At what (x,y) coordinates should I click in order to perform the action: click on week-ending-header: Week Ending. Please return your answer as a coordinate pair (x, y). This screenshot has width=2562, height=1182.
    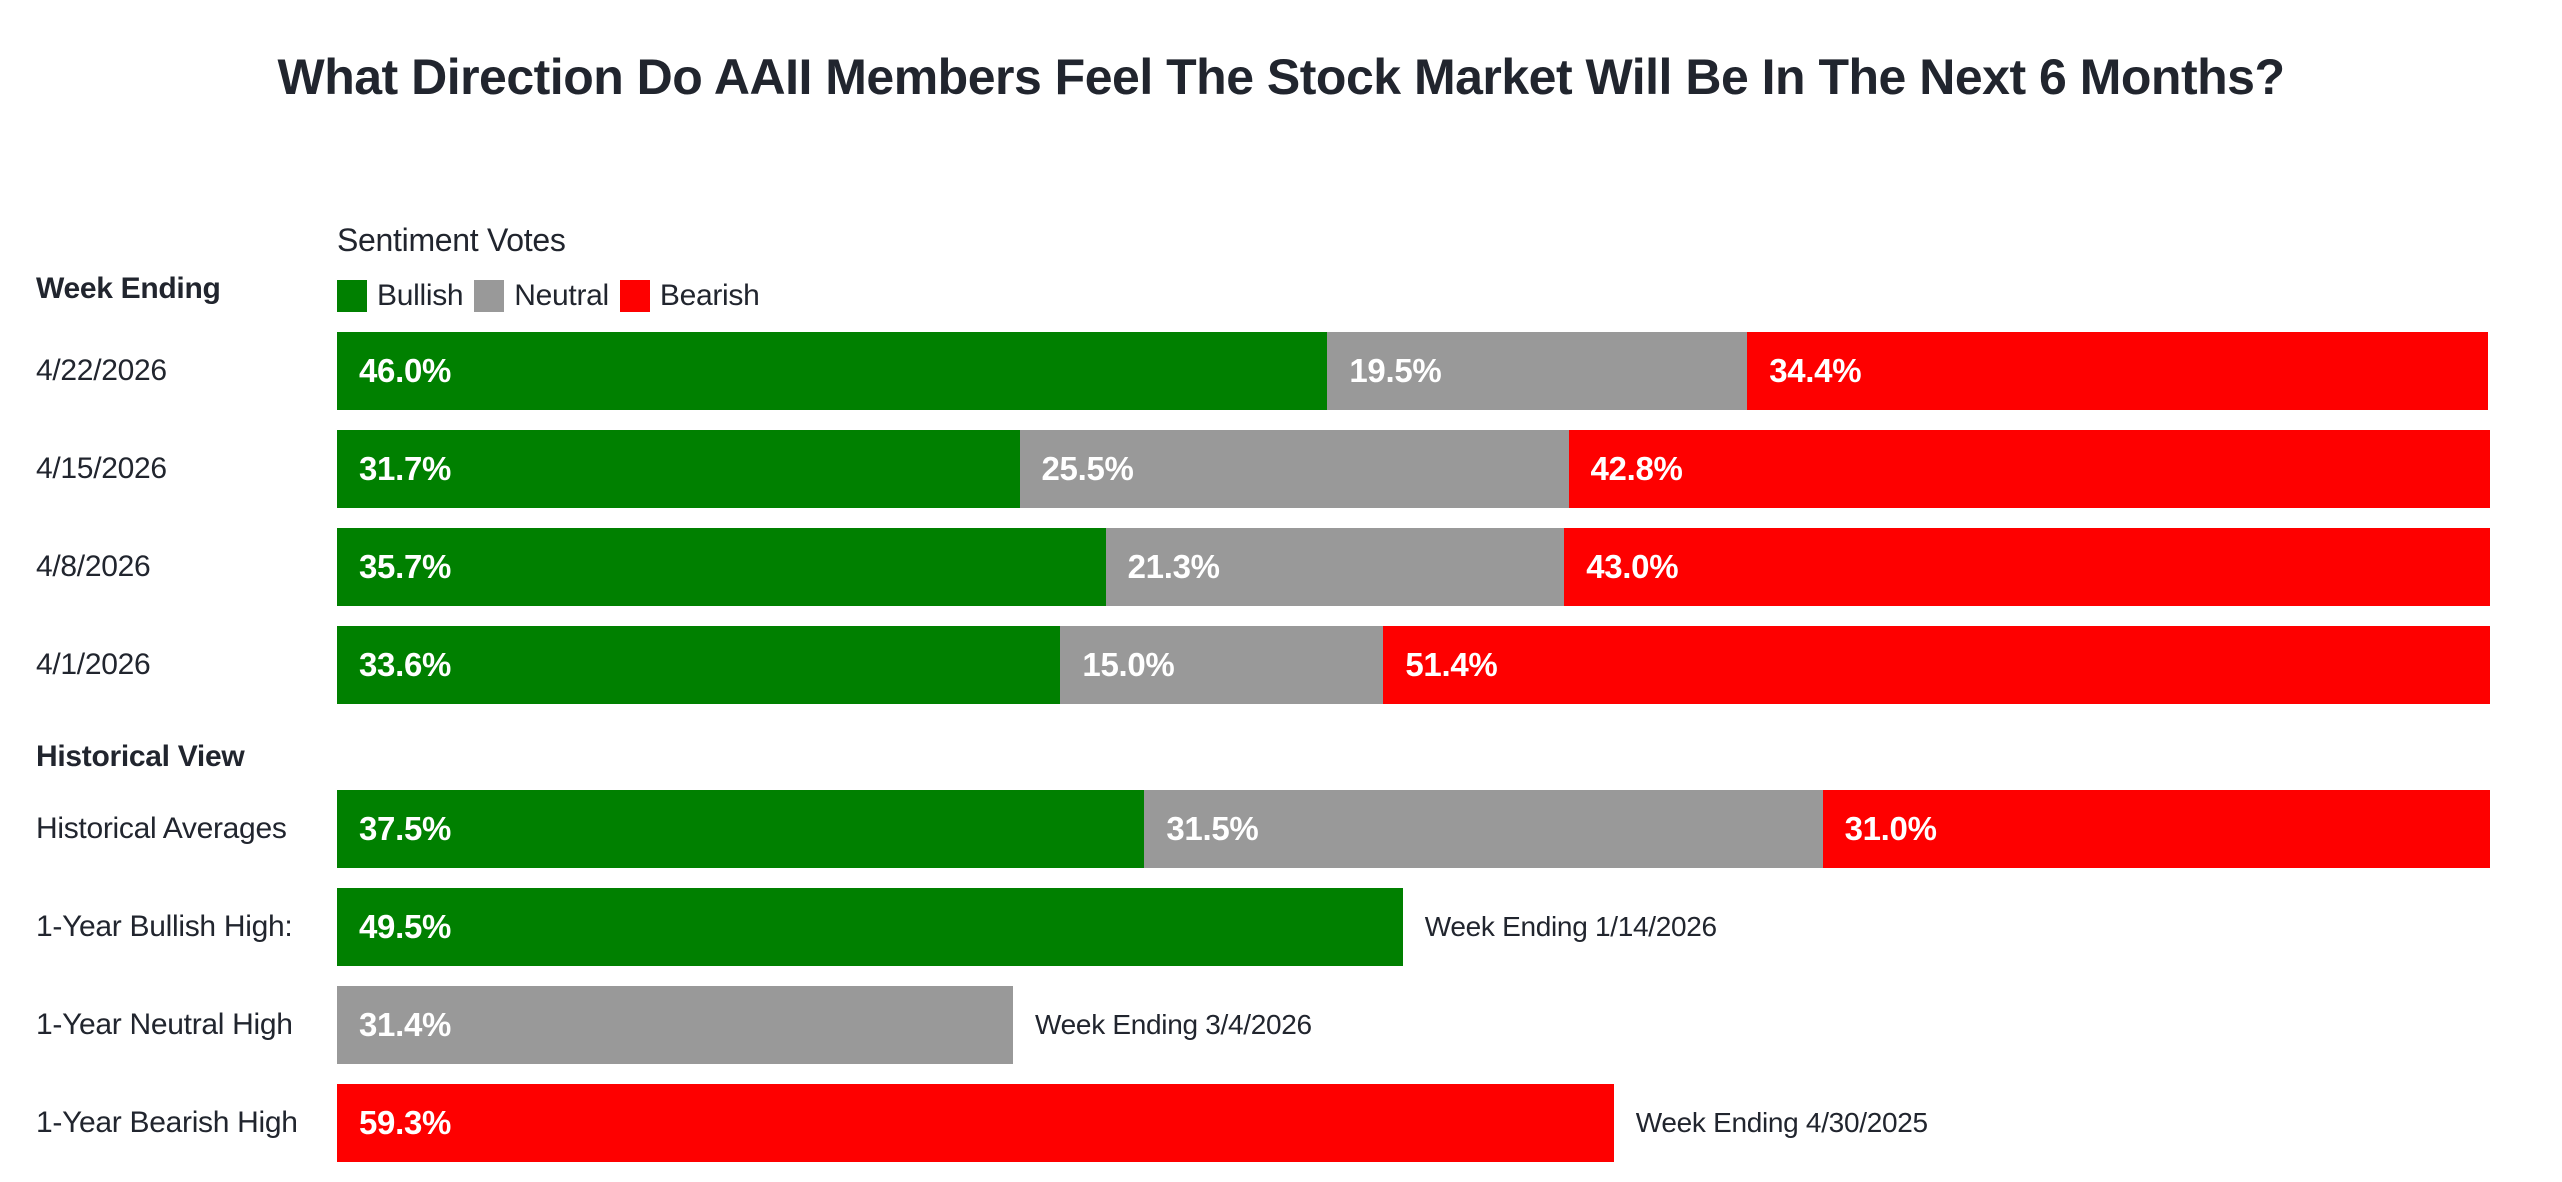
    Looking at the image, I should click on (128, 288).